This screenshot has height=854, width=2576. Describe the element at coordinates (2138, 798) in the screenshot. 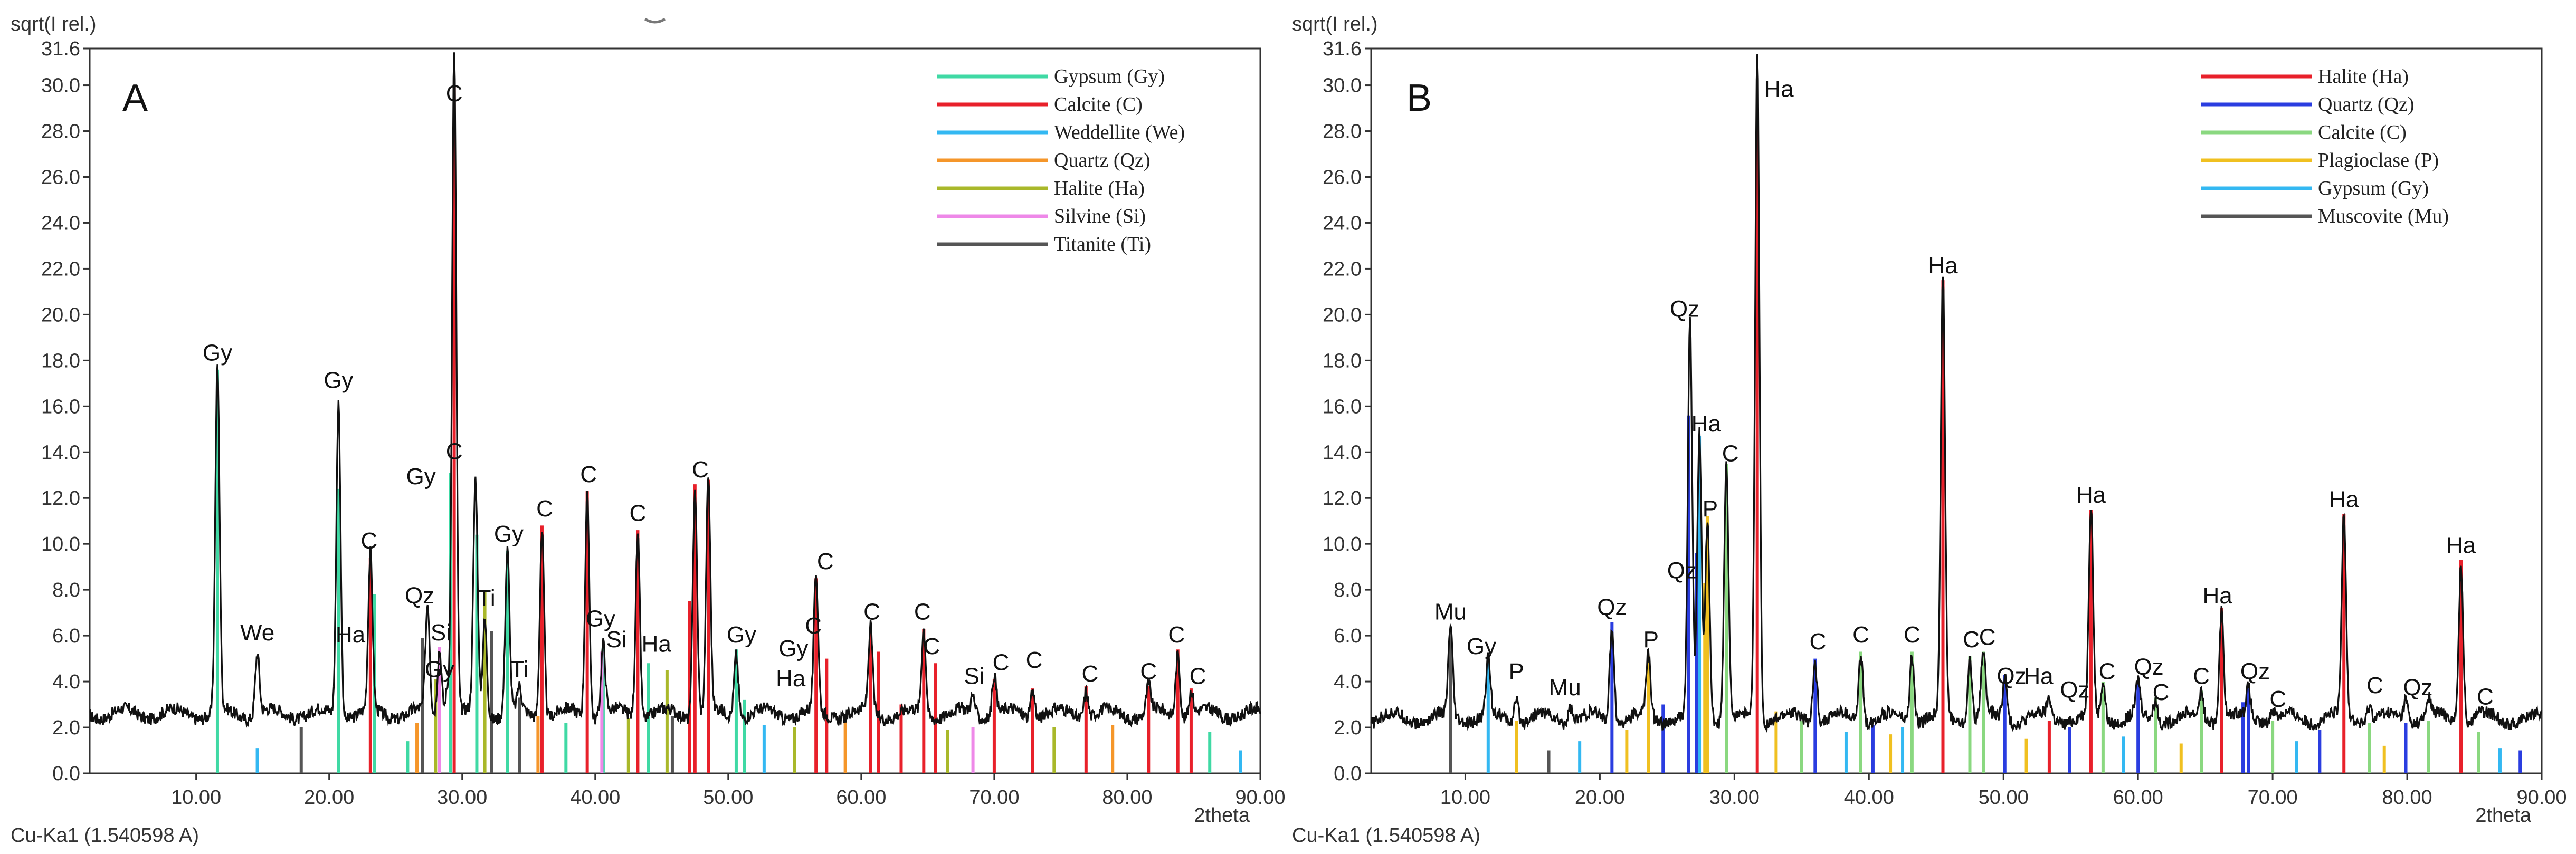

I see `x-tick-label: 60.00` at that location.